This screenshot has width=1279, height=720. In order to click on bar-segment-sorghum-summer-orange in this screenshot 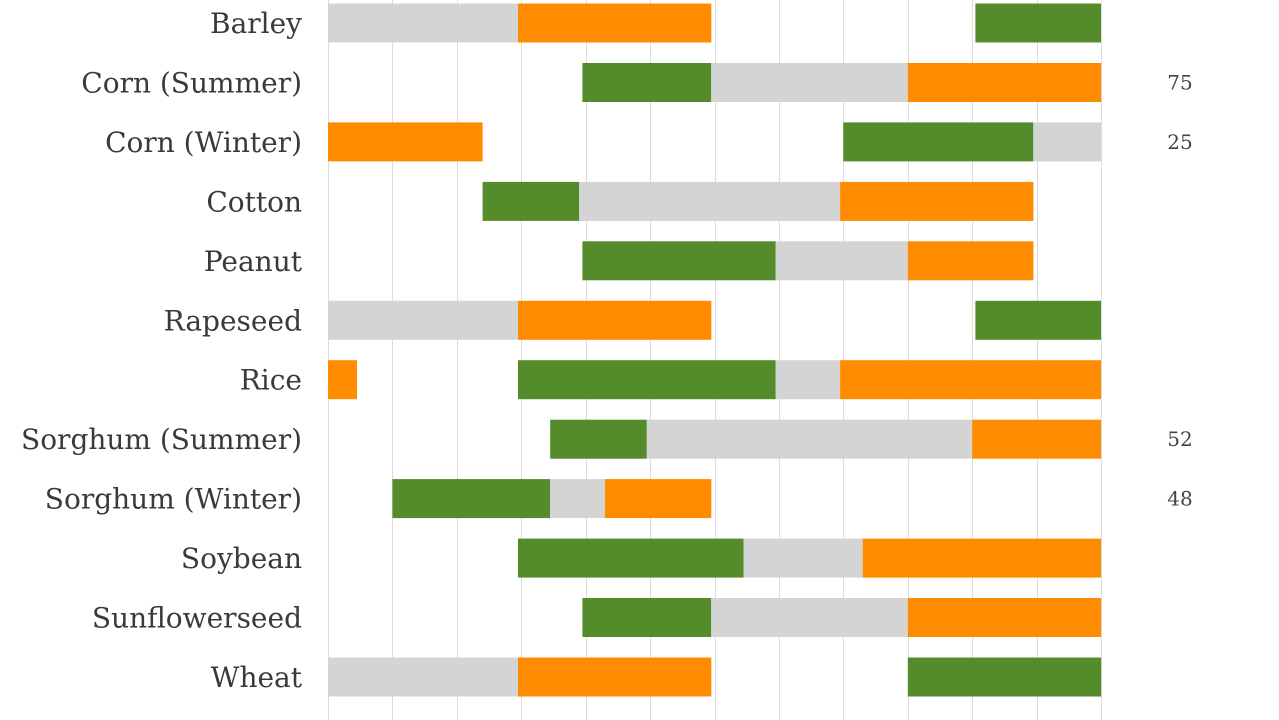, I will do `click(1036, 439)`.